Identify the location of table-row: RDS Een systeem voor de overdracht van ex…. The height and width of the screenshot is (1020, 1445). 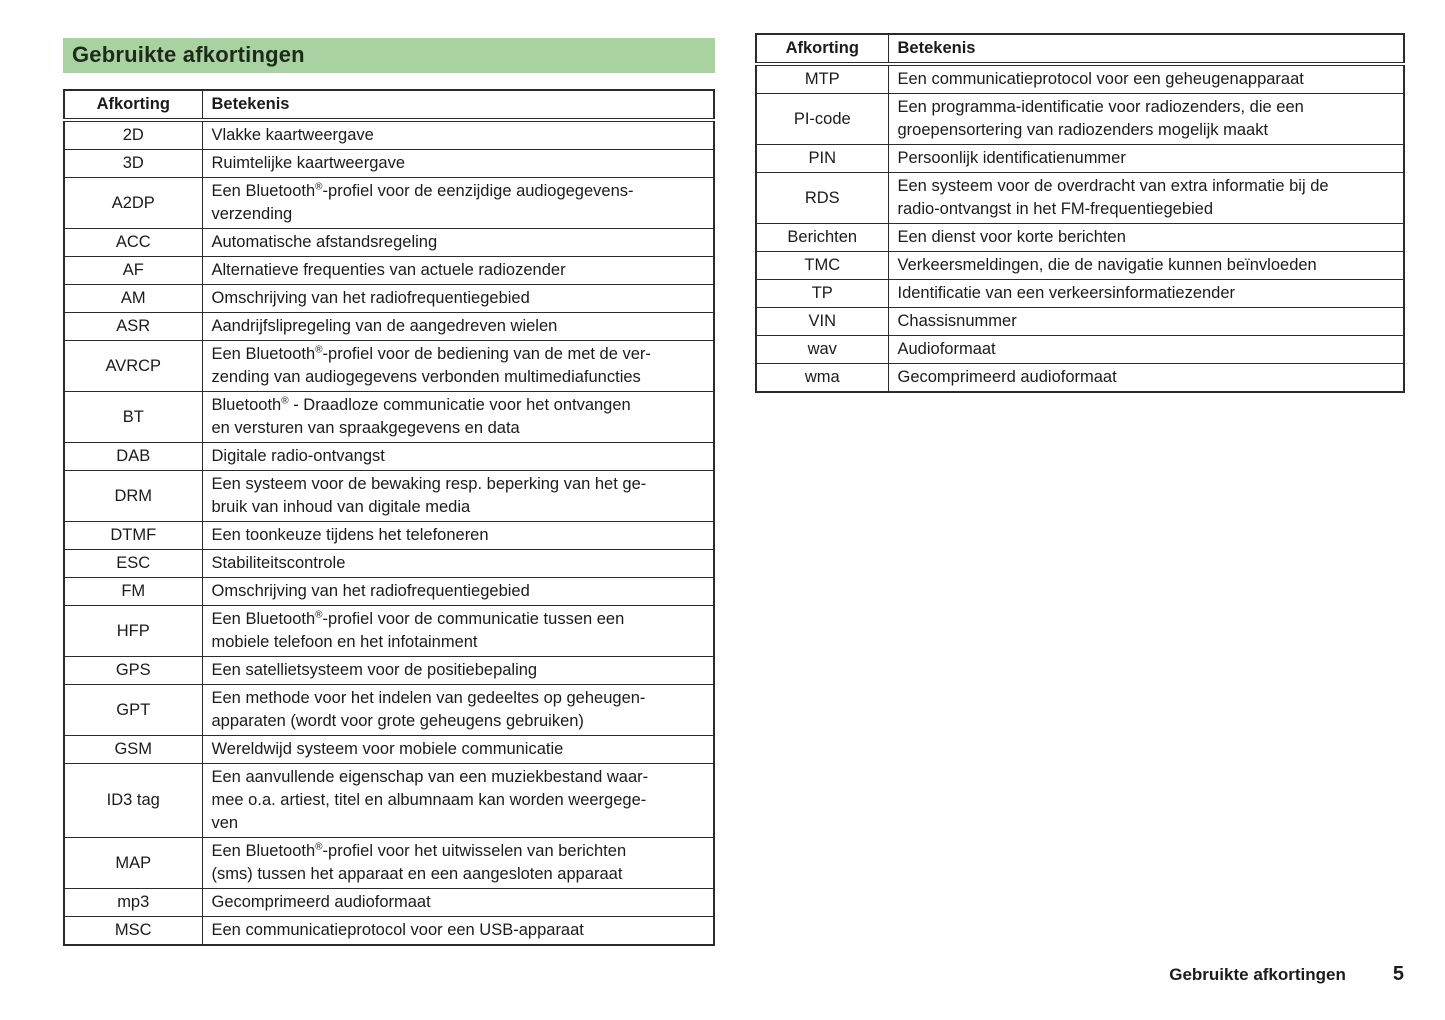
(1080, 198).